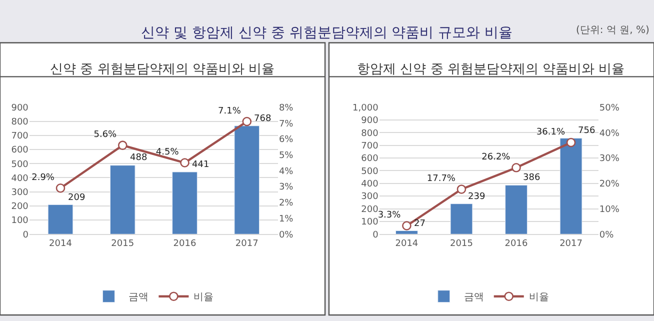 The width and height of the screenshot is (654, 321). I want to click on data-label: 2.9%, so click(43, 177).